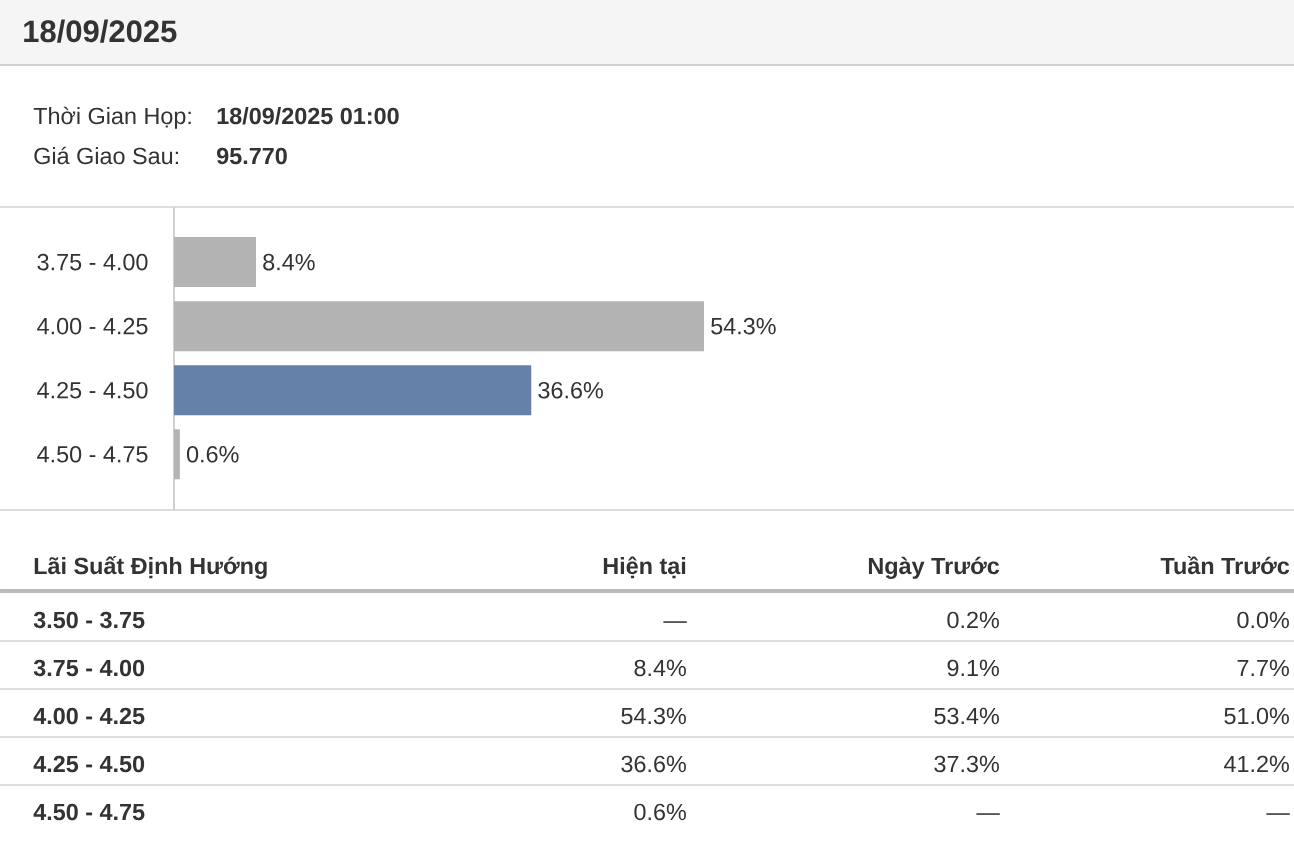 The height and width of the screenshot is (846, 1294). I want to click on text: Lãi Suất Định Hướng, so click(150, 567).